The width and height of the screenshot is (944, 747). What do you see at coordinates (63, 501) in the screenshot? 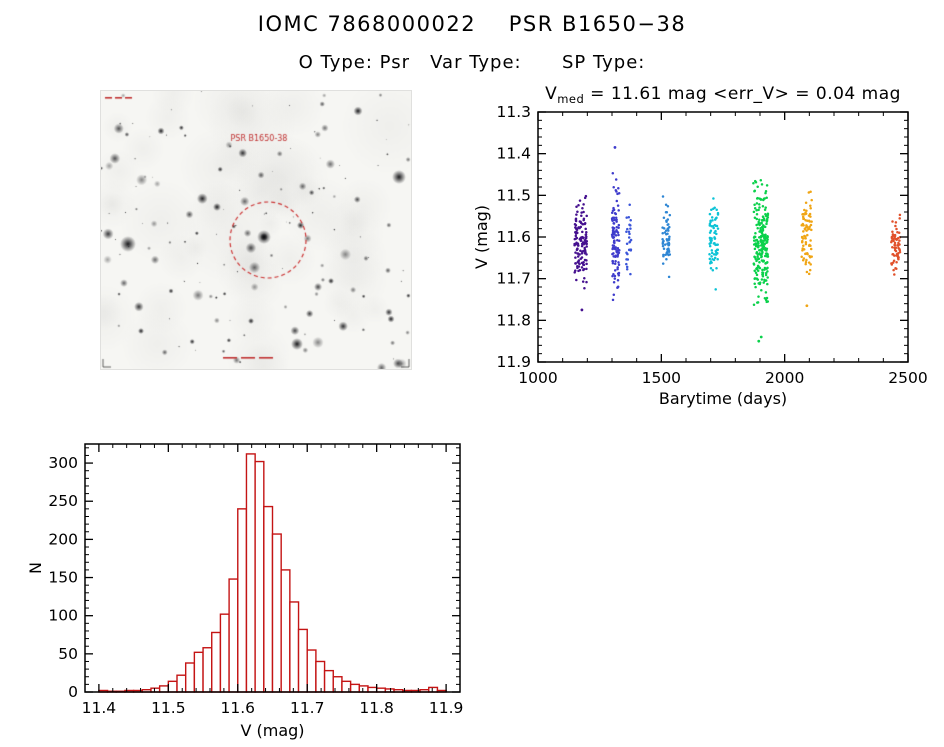
I see `svg-text: 250` at bounding box center [63, 501].